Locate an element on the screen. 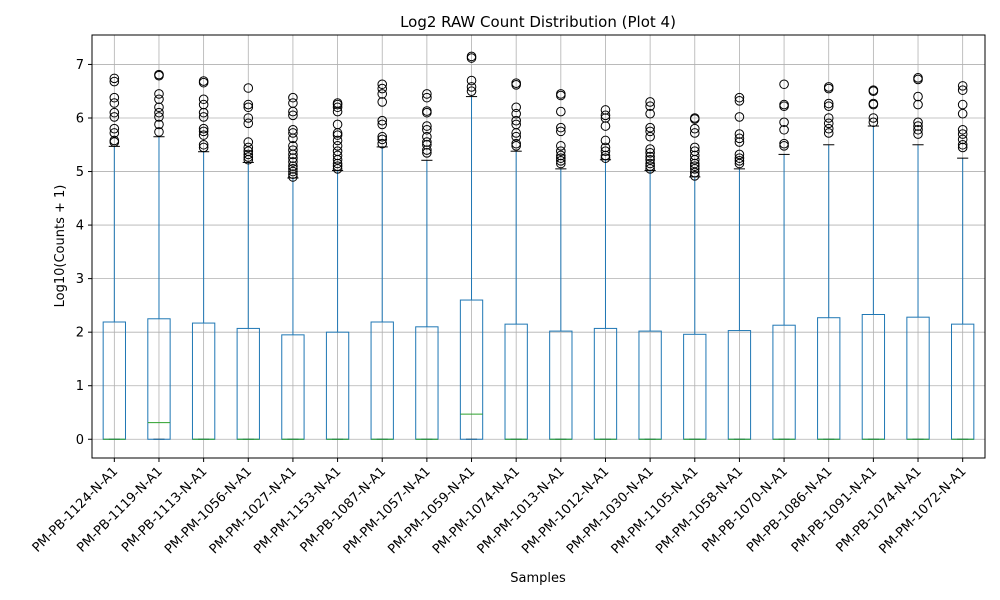  x-tick-label: PM-PM-1058-N-A1 is located at coordinates (699, 510).